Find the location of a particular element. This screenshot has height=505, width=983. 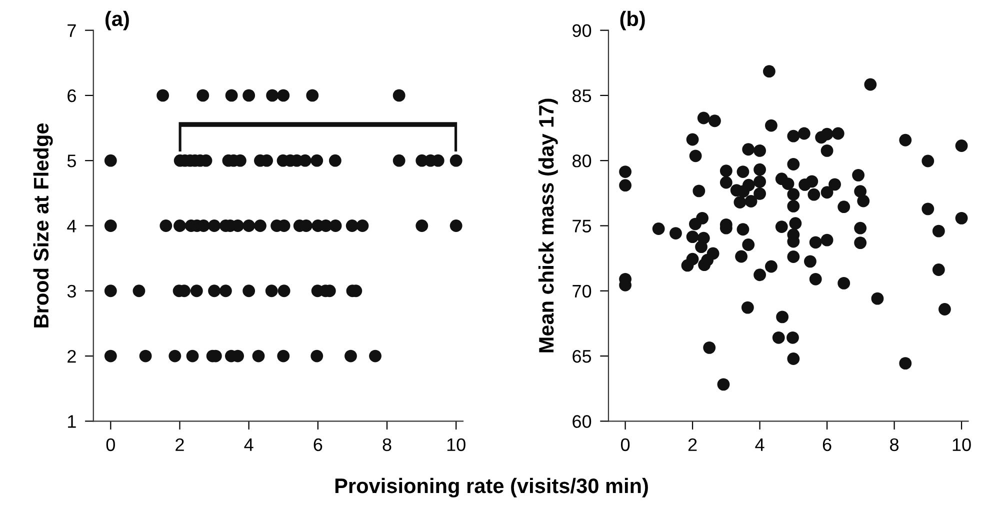

y-tick-label: 6 is located at coordinates (72, 95).